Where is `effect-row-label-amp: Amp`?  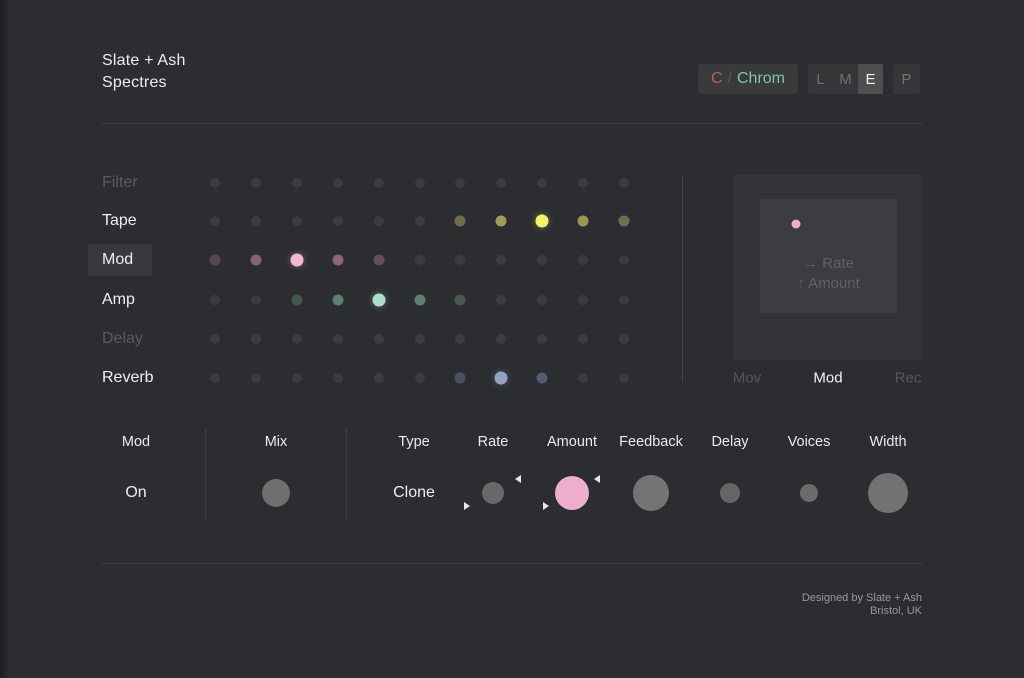 effect-row-label-amp: Amp is located at coordinates (118, 299).